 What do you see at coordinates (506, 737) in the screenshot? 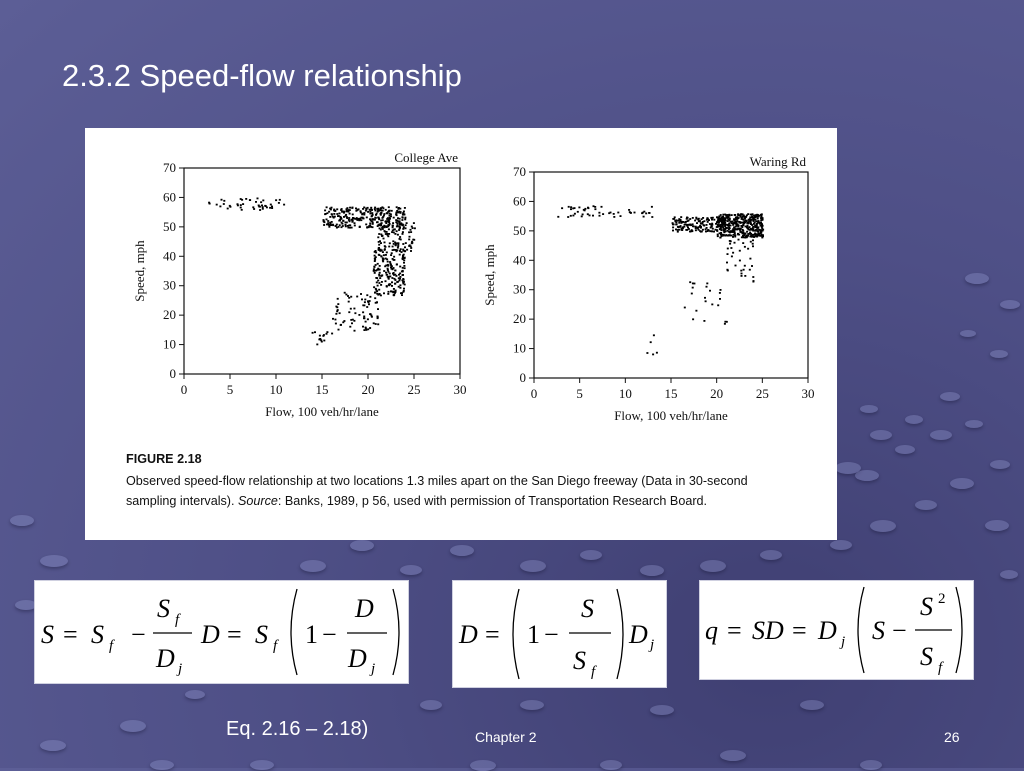
I see `footer-chapter: Chapter 2` at bounding box center [506, 737].